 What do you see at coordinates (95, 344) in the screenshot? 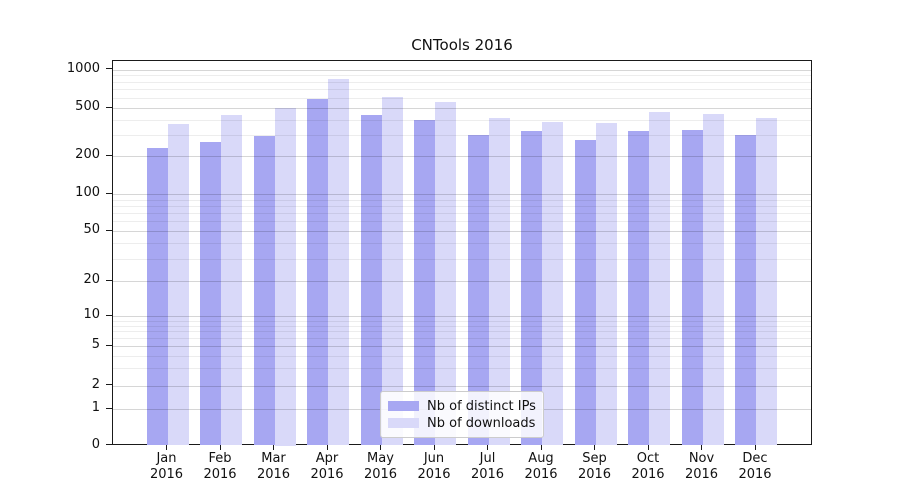
I see `y-tick-label: 5` at bounding box center [95, 344].